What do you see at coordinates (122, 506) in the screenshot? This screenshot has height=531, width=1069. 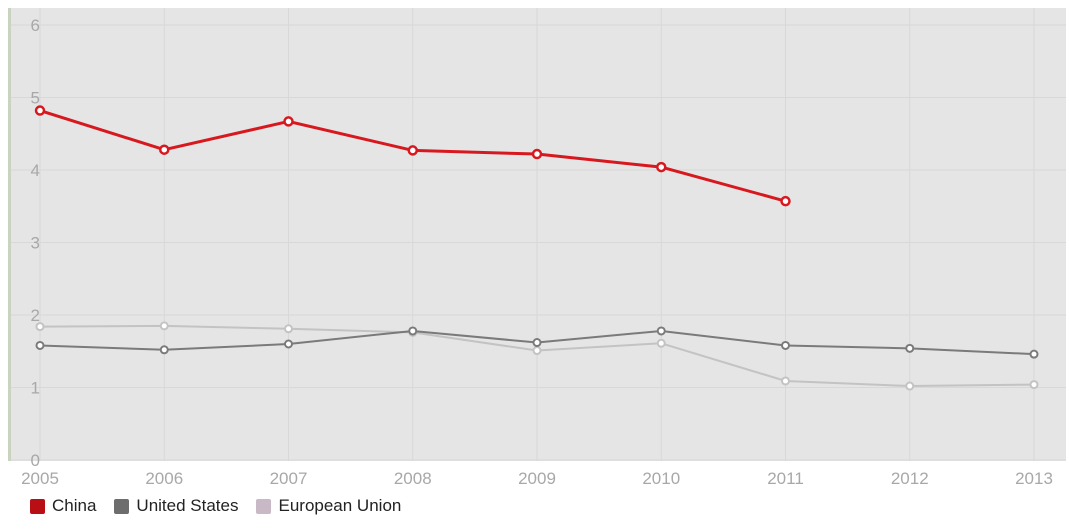 I see `legend-swatch-united-states` at bounding box center [122, 506].